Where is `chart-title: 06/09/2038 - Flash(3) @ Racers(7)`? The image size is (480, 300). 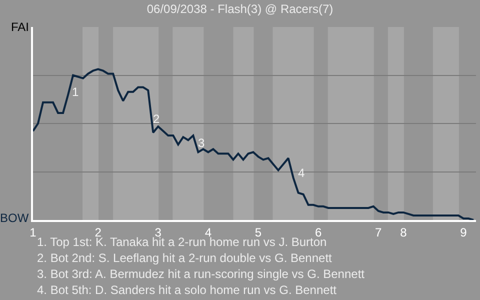
chart-title: 06/09/2038 - Flash(3) @ Racers(7) is located at coordinates (240, 9).